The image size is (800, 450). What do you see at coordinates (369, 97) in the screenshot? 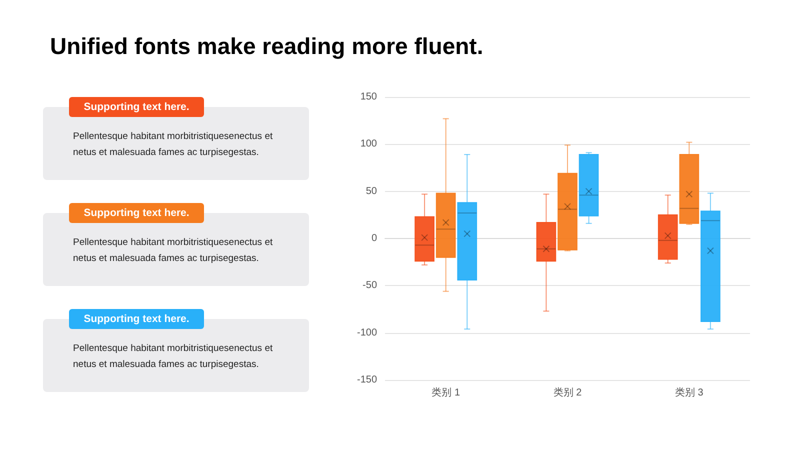
I see `y-tick-label: 150` at bounding box center [369, 97].